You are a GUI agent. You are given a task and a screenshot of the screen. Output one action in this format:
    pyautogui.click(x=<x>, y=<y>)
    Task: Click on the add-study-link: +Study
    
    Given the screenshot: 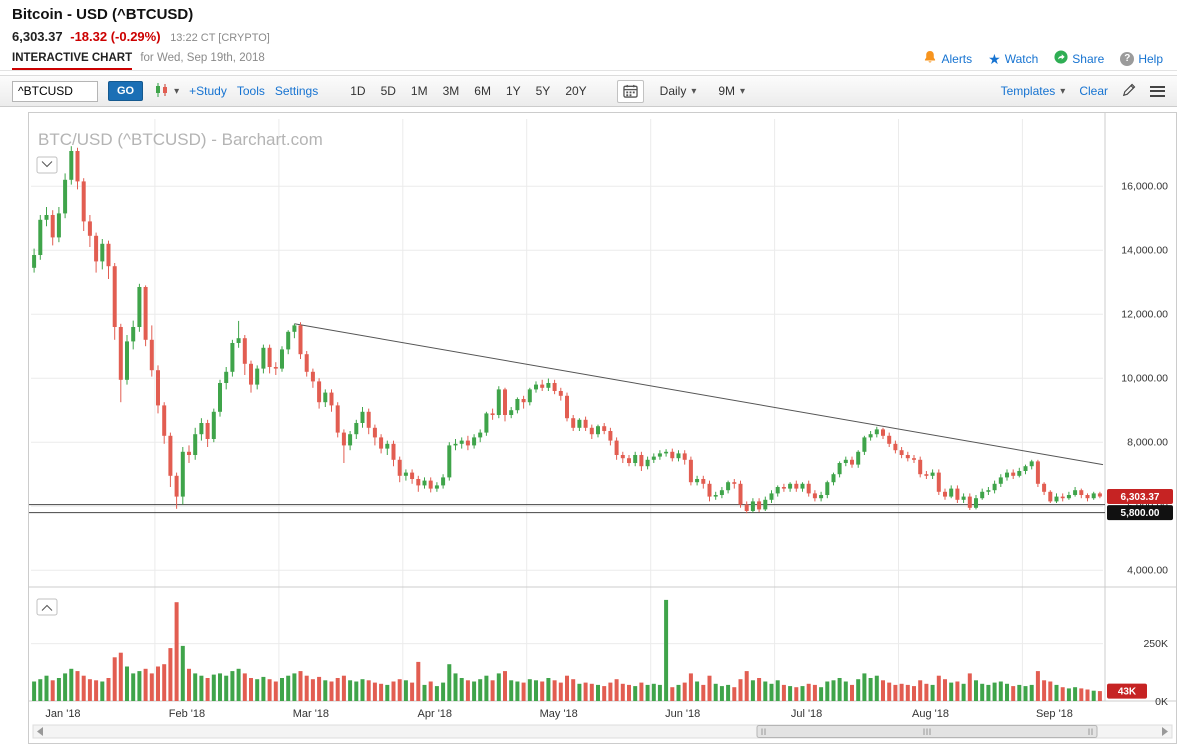 What is the action you would take?
    pyautogui.click(x=208, y=91)
    